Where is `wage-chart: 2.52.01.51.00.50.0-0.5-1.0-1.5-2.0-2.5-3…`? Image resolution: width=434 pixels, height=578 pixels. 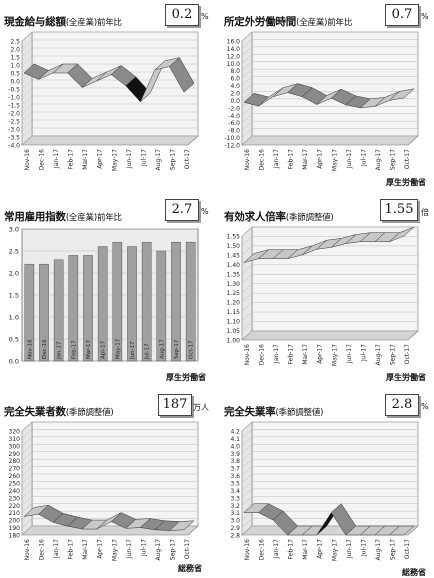
wage-chart: 2.52.01.51.00.50.0-0.5-1.0-1.5-2.0-2.5-3… is located at coordinates (103, 101).